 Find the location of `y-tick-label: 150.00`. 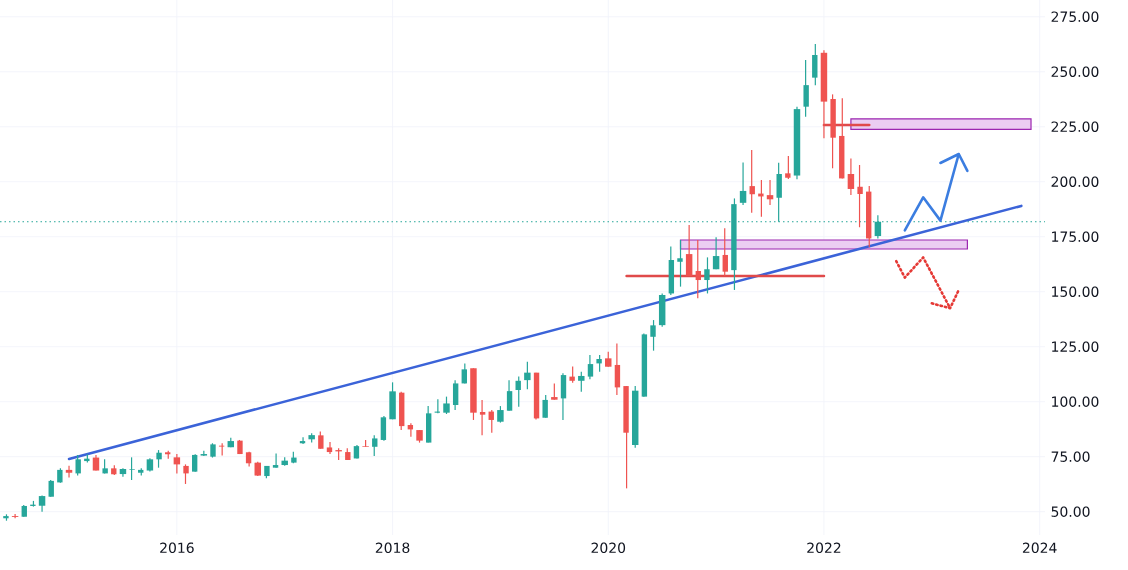

y-tick-label: 150.00 is located at coordinates (1075, 291).